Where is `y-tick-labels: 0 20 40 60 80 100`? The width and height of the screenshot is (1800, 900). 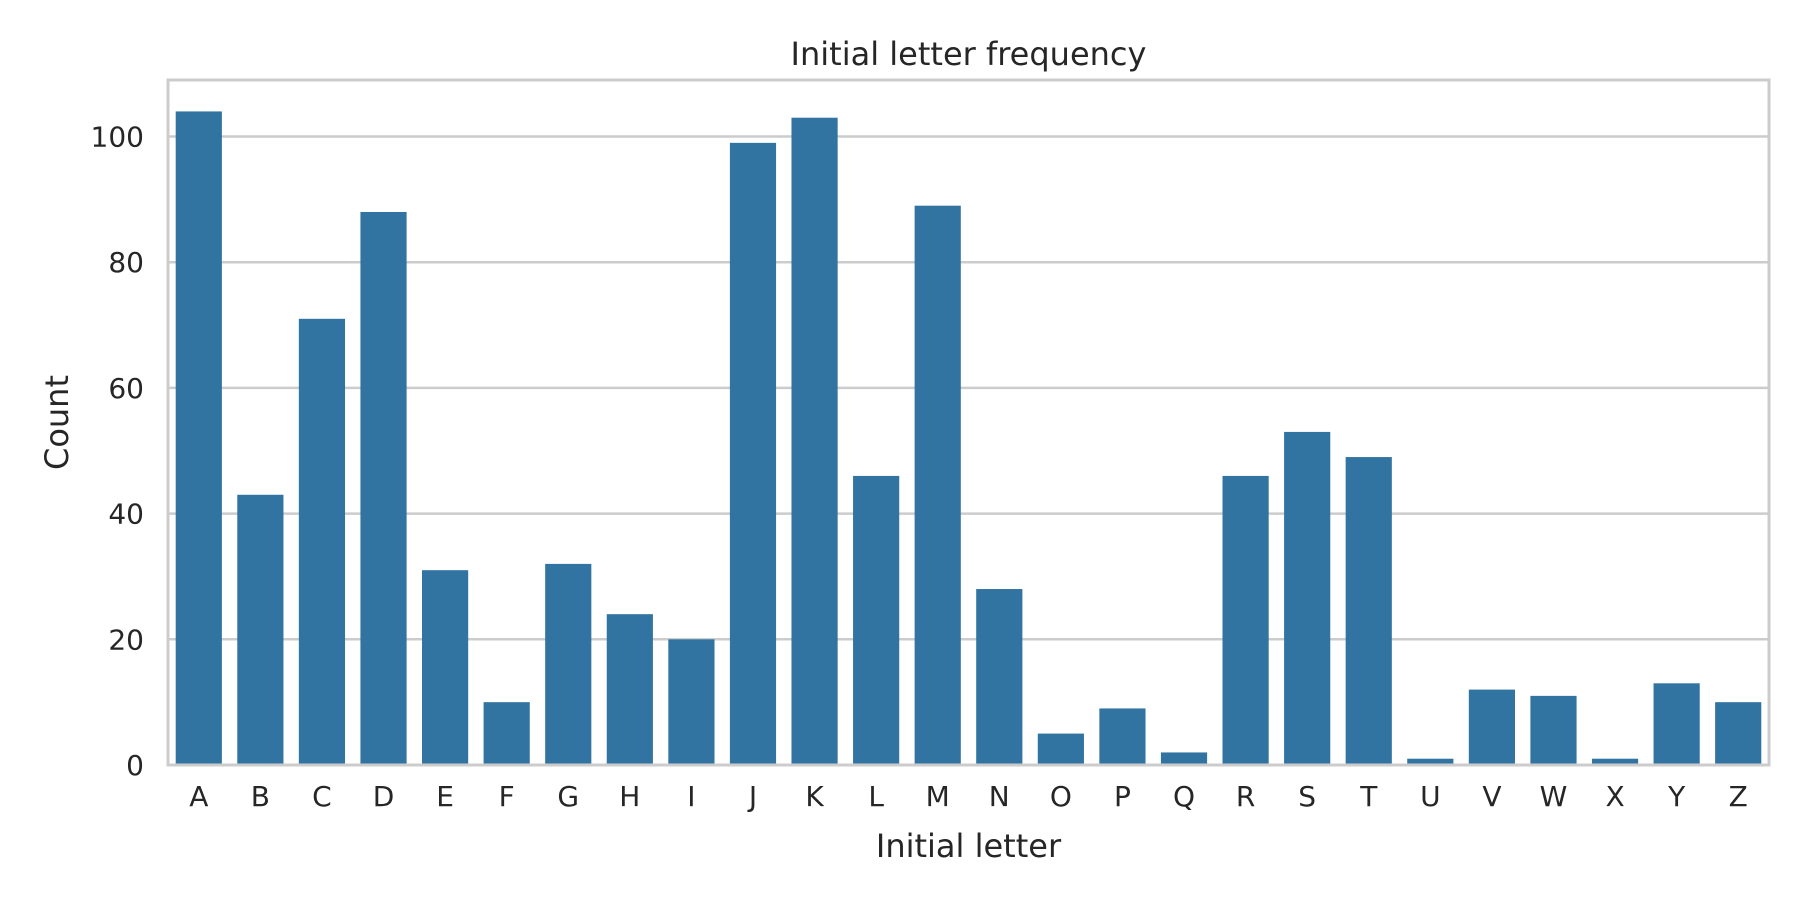 y-tick-labels: 0 20 40 60 80 100 is located at coordinates (117, 451).